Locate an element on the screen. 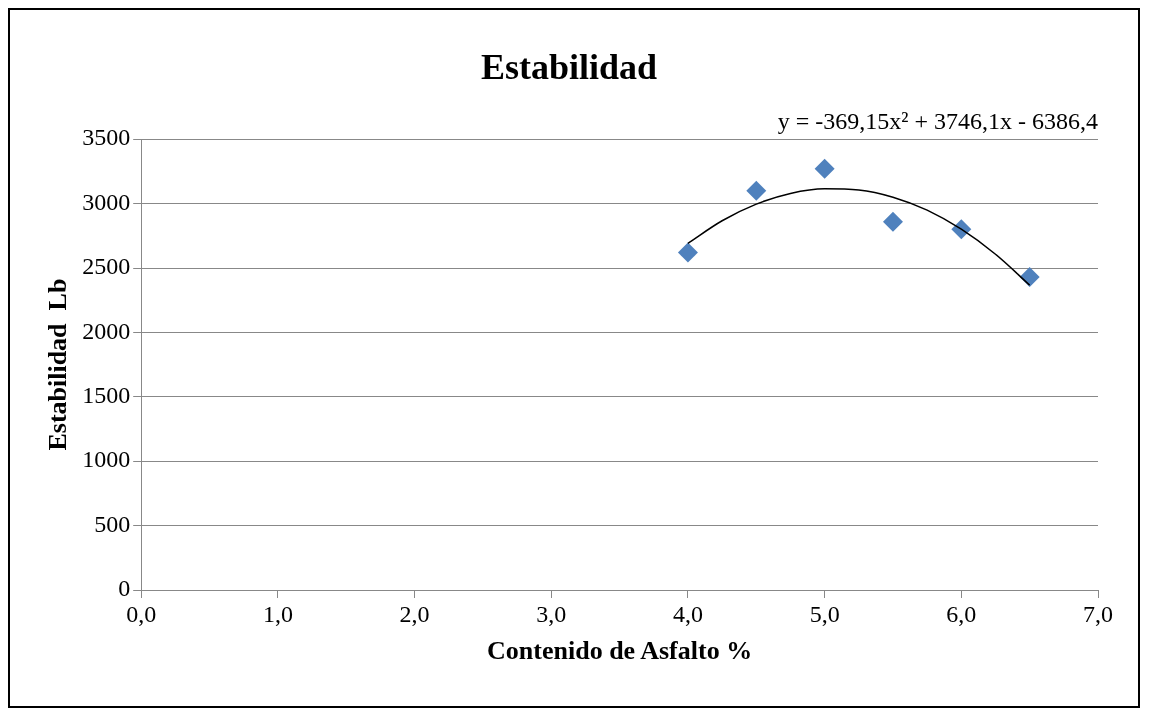  x-axis-title: Contenido de Asfalto % is located at coordinates (620, 651).